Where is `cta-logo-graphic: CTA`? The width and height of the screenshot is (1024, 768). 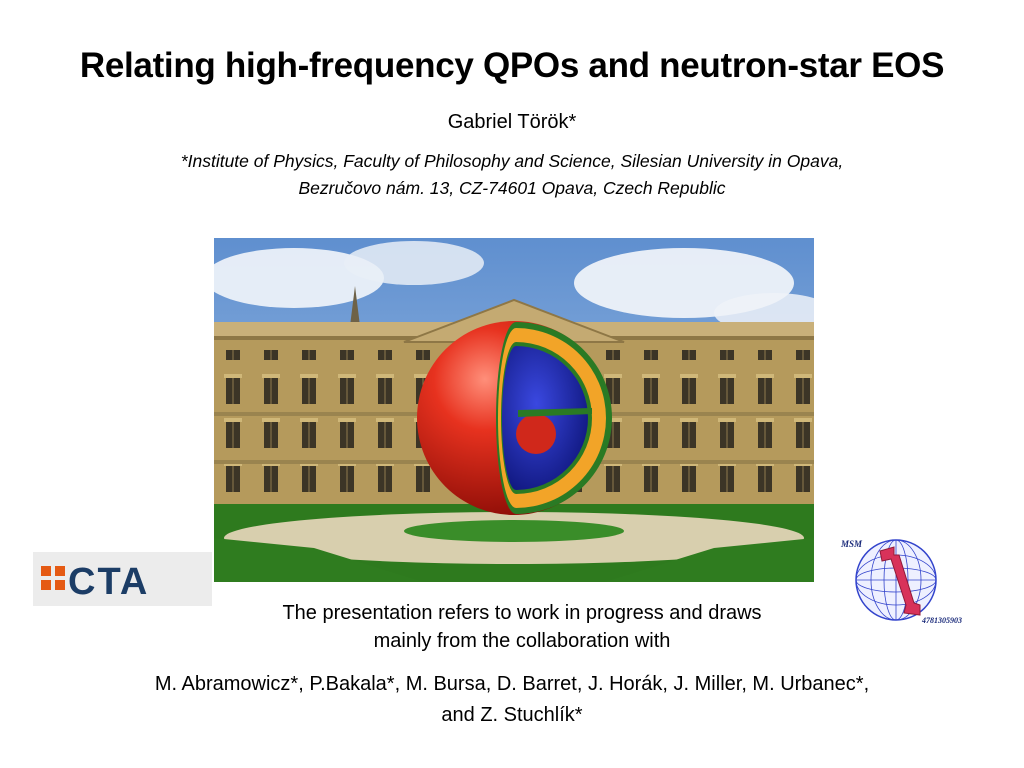 cta-logo-graphic: CTA is located at coordinates (95, 582).